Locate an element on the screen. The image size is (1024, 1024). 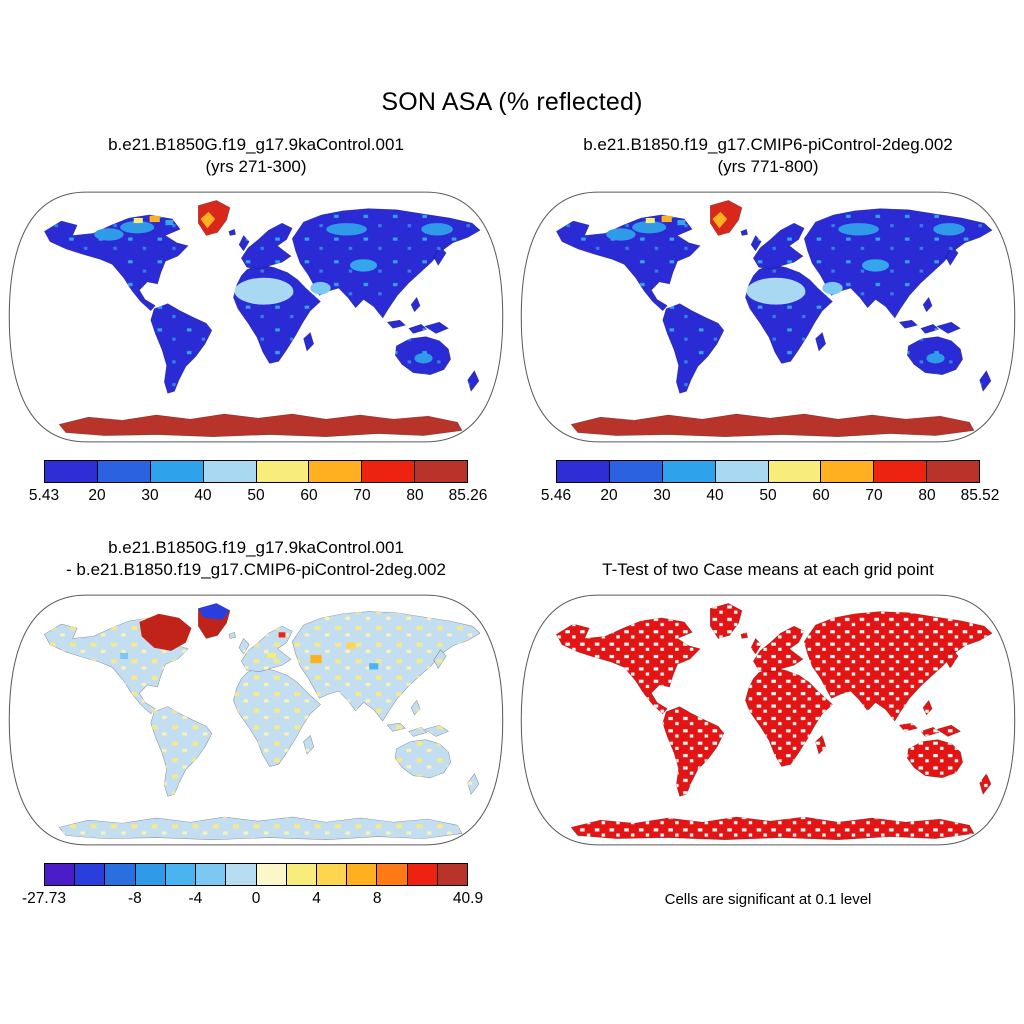
colorbar-tick-label: 85.52 is located at coordinates (980, 495).